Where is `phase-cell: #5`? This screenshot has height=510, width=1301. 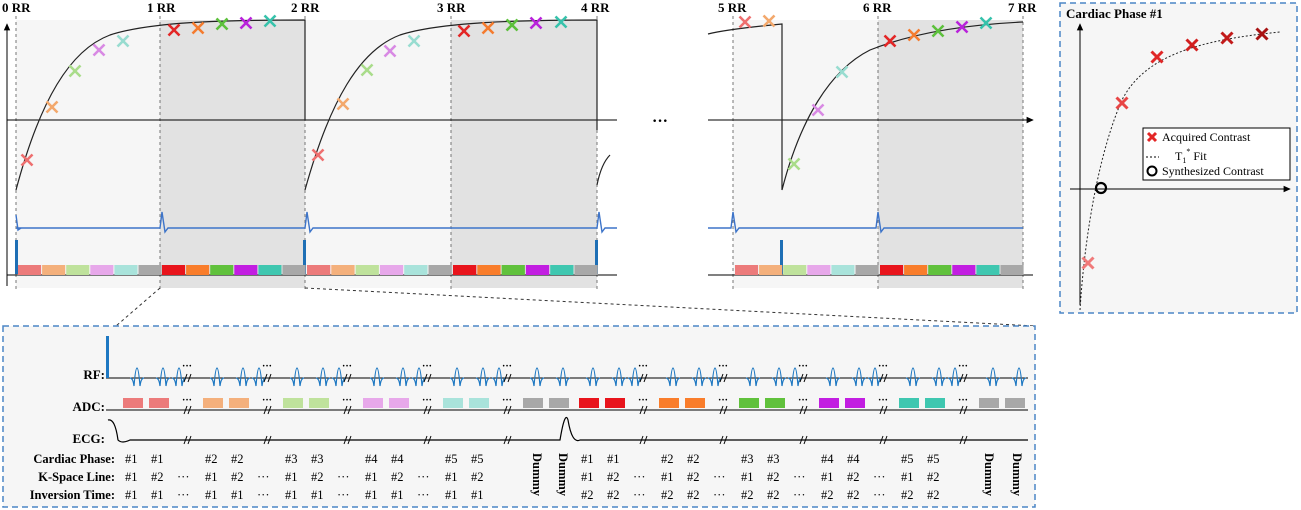
phase-cell: #5 is located at coordinates (477, 459).